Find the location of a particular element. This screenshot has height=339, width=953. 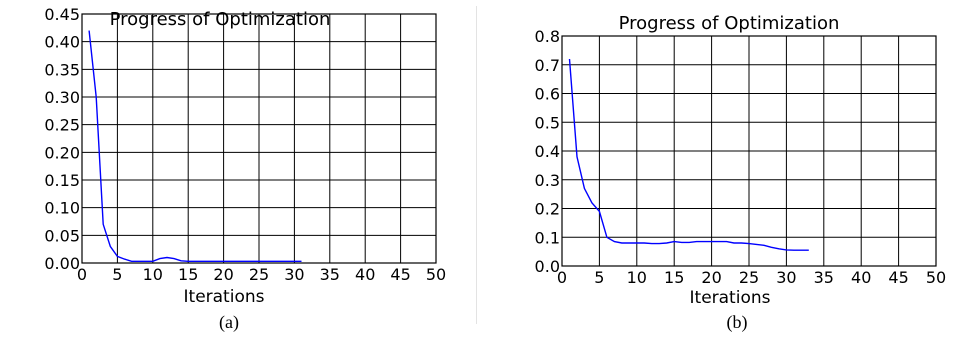

y-tick-label: 0.8 is located at coordinates (547, 36).